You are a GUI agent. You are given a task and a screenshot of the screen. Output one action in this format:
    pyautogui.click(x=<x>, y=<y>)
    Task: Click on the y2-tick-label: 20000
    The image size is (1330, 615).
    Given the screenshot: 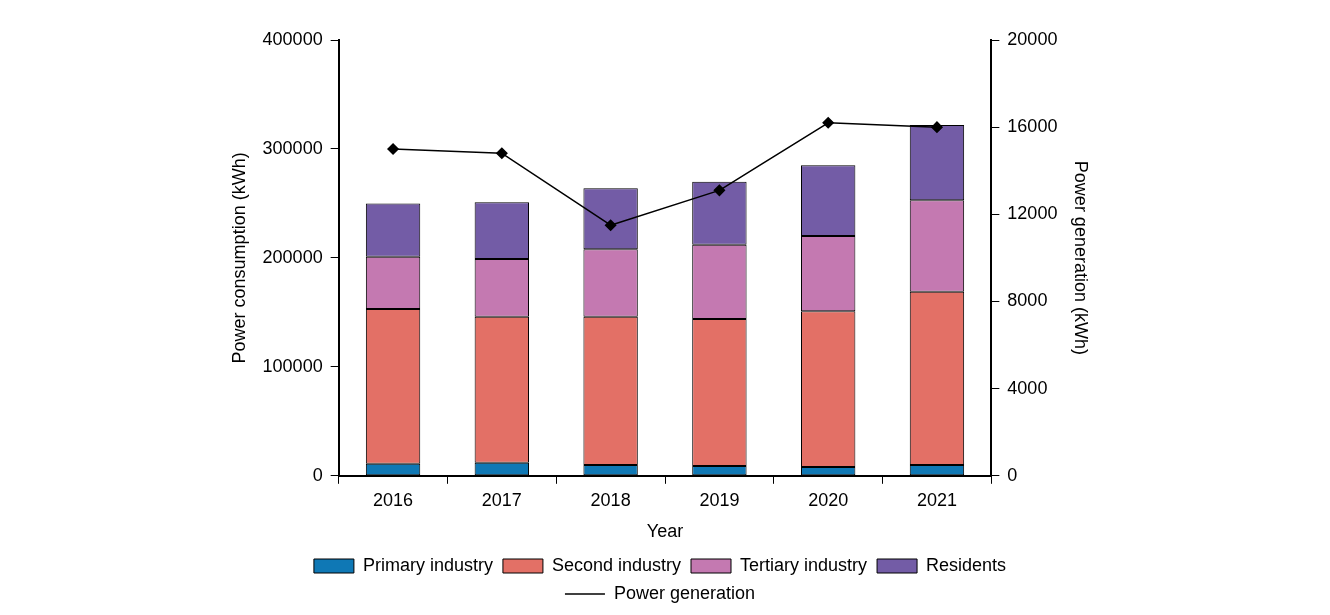 What is the action you would take?
    pyautogui.click(x=1032, y=38)
    